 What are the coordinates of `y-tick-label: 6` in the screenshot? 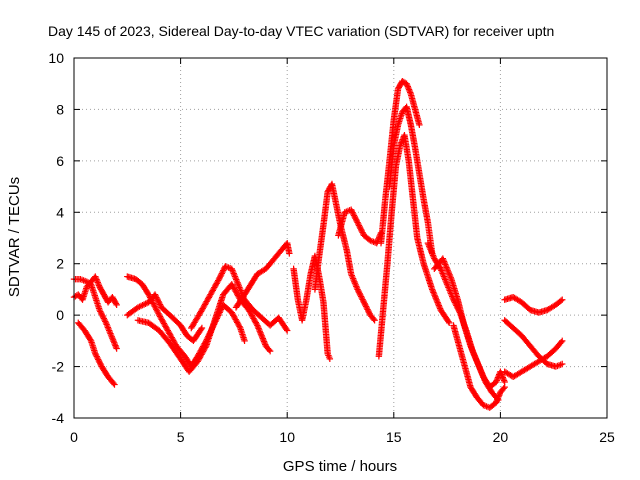 It's located at (60, 161).